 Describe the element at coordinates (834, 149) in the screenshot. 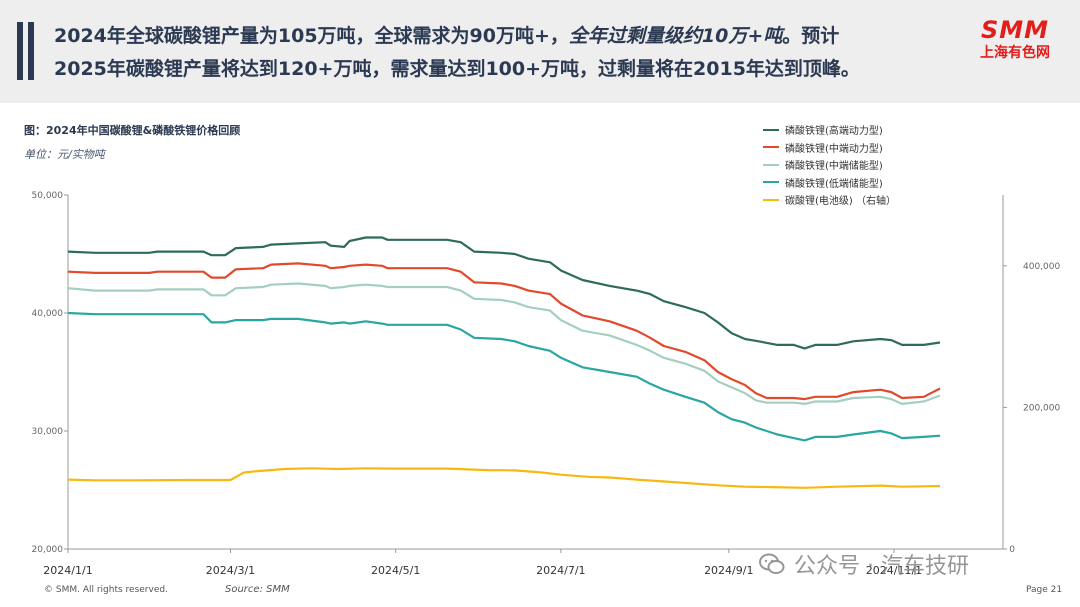

I see `legend-label: 磷酸铁锂(中端动力型)` at that location.